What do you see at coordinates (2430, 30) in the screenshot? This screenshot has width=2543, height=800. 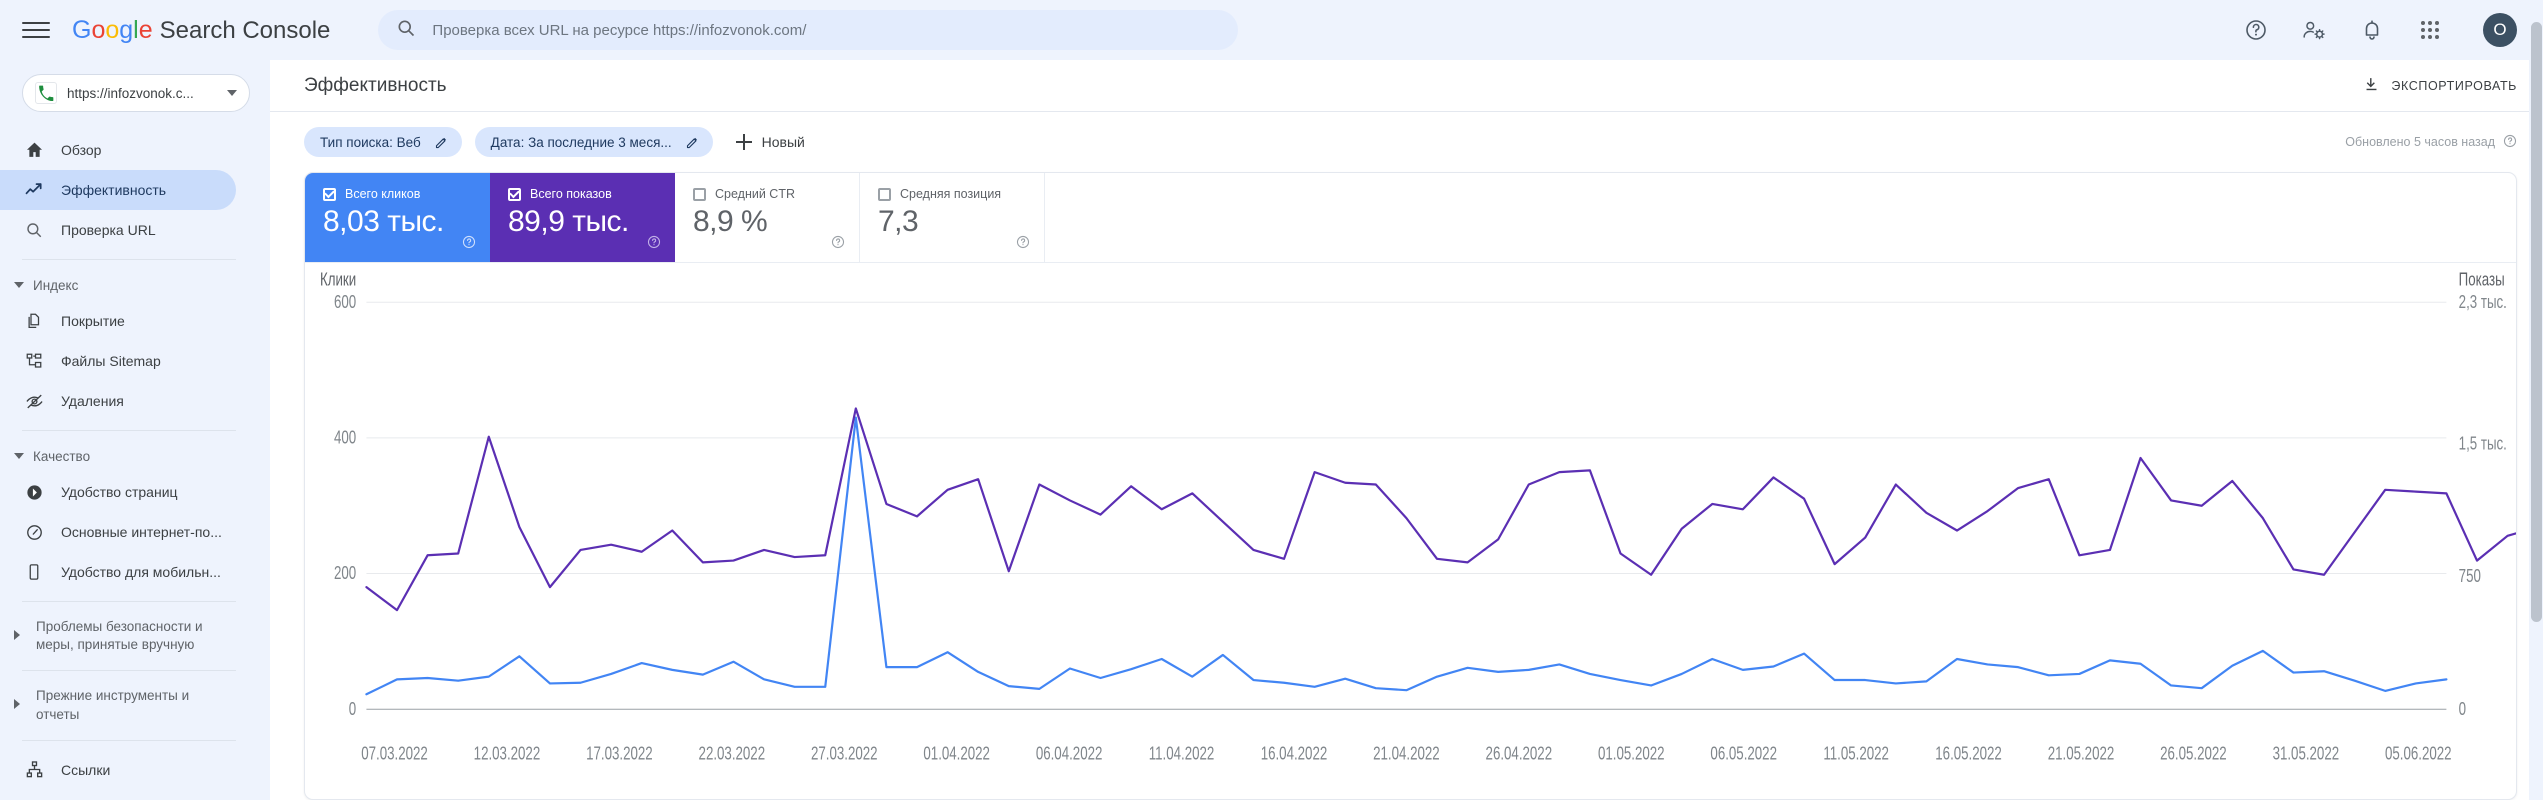 I see `apps-grid-icon` at bounding box center [2430, 30].